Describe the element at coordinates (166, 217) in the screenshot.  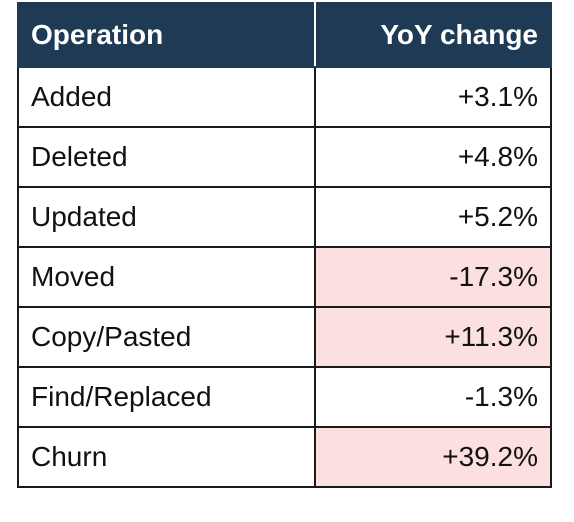
I see `operation-cell: Updated` at that location.